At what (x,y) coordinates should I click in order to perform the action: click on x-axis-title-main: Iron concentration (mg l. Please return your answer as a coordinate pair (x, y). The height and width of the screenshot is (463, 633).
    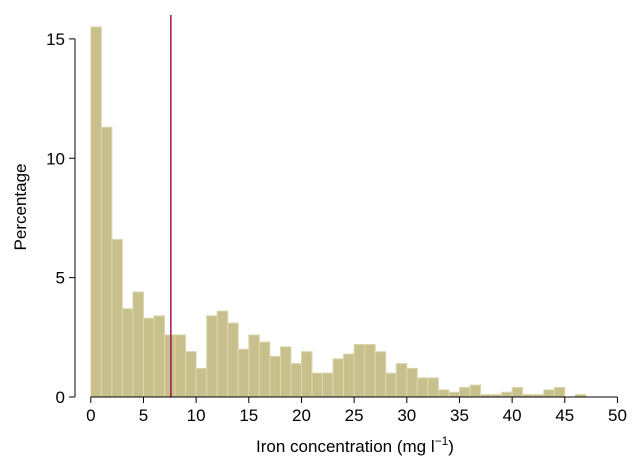
    Looking at the image, I should click on (345, 446).